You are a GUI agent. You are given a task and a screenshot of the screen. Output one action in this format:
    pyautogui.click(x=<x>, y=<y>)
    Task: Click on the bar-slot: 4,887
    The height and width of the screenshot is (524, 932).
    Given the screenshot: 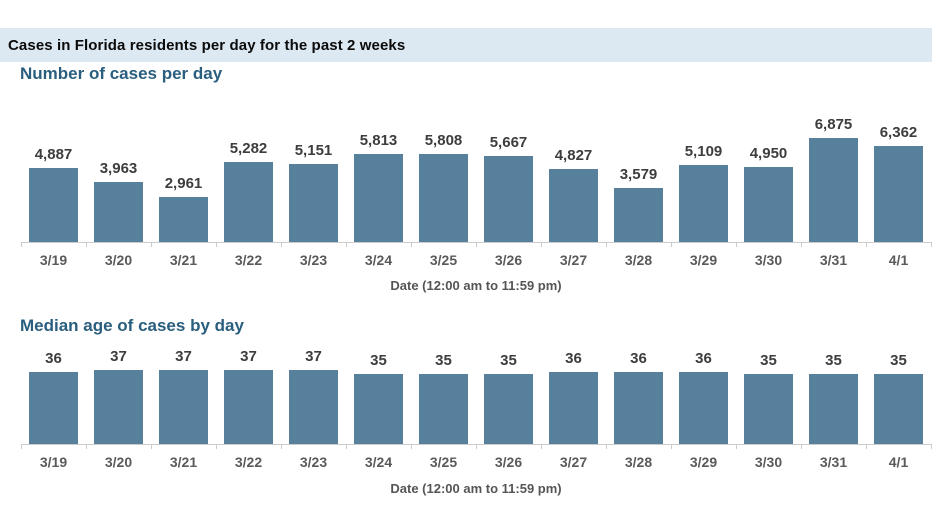 What is the action you would take?
    pyautogui.click(x=53, y=173)
    